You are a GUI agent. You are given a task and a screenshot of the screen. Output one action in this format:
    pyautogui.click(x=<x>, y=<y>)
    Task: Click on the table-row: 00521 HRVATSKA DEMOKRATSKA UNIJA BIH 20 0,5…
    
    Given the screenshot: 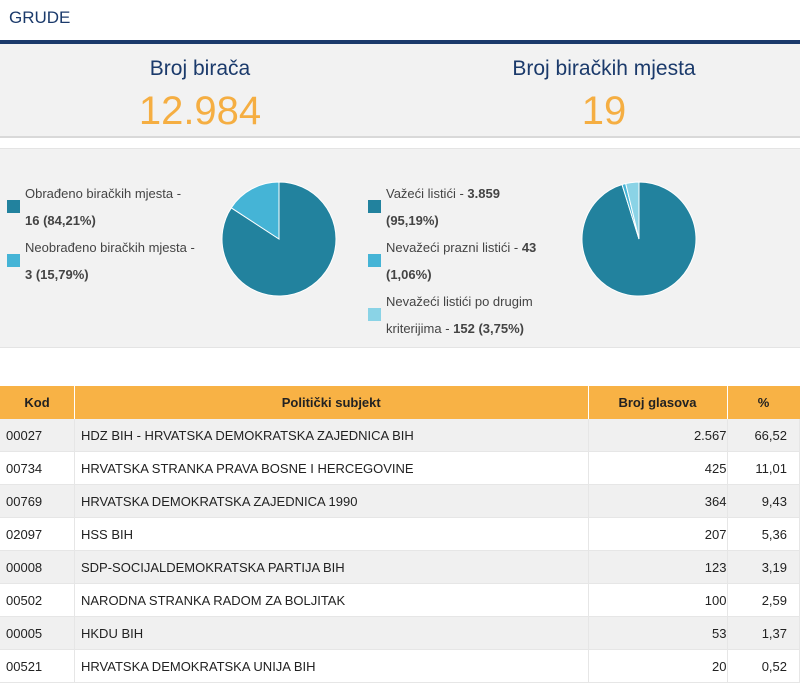 What is the action you would take?
    pyautogui.click(x=400, y=666)
    